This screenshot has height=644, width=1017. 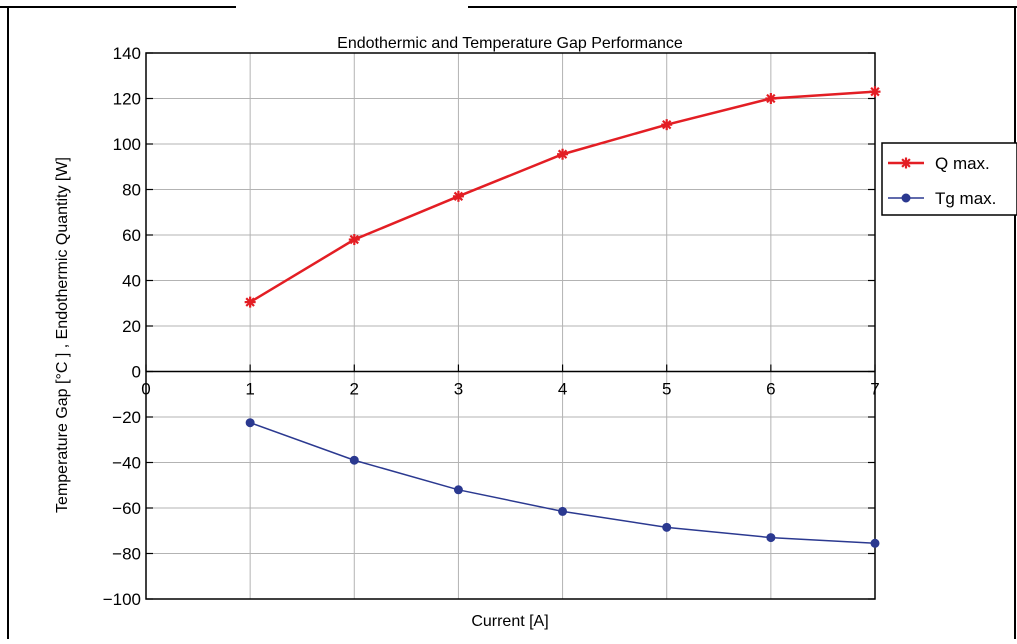 I want to click on legend-marker-tg-max, so click(x=906, y=198).